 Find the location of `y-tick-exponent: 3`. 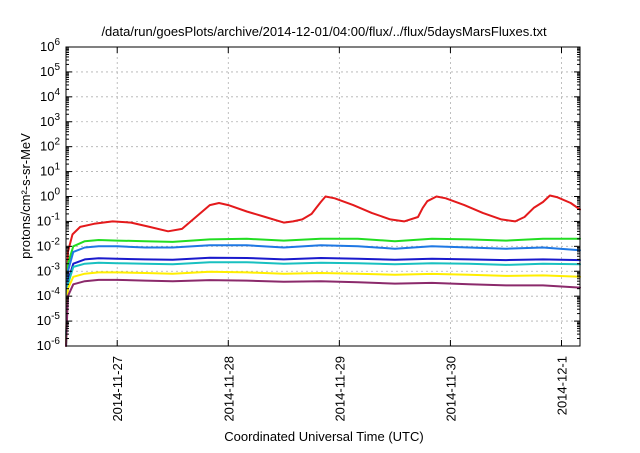

y-tick-exponent: 3 is located at coordinates (57, 117).